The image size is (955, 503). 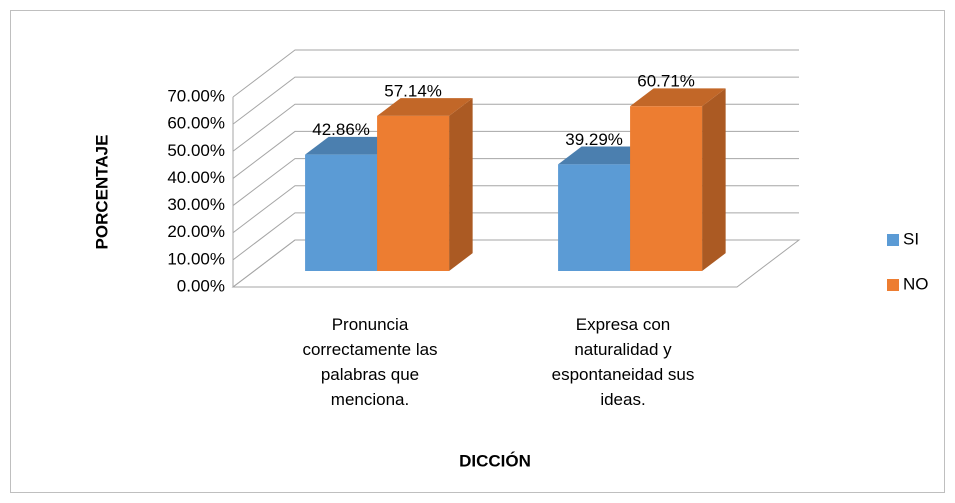 I want to click on y-tick-label: 60.00%, so click(x=196, y=123).